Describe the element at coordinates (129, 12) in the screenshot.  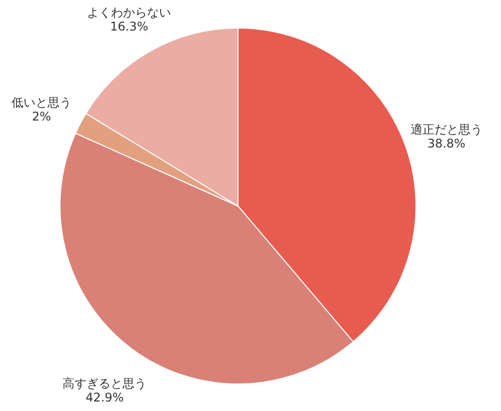
I see `slice-label: よくわからない` at that location.